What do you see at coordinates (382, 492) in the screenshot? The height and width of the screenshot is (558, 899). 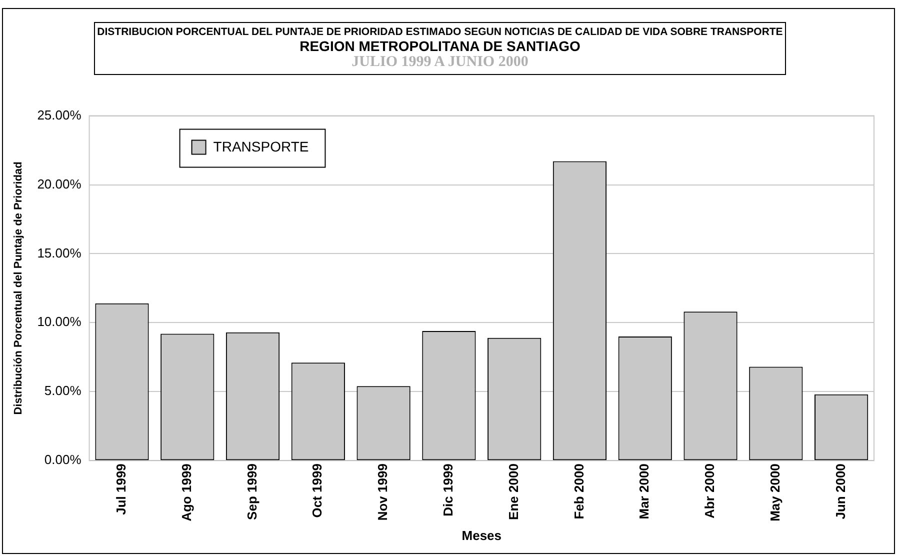 I see `x-tick-label: Nov 1999` at bounding box center [382, 492].